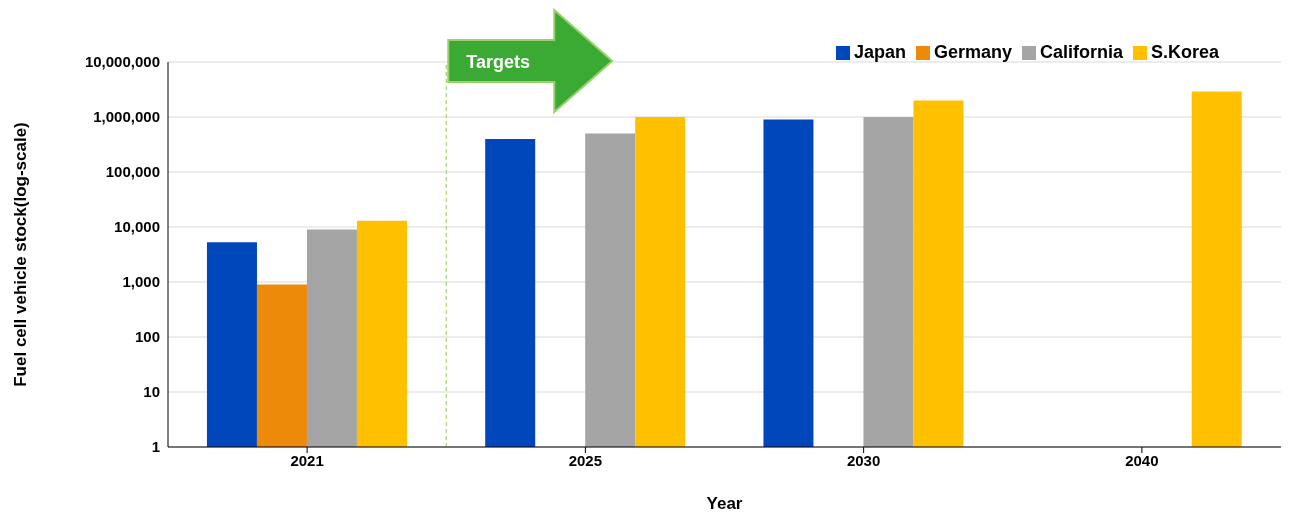  Describe the element at coordinates (147, 337) in the screenshot. I see `y-tick-label: 100` at that location.